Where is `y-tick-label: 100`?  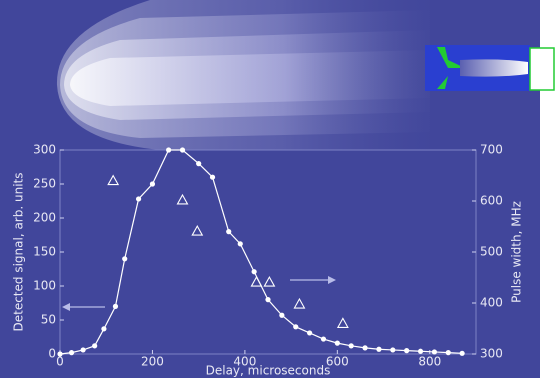 y-tick-label: 100 is located at coordinates (44, 286).